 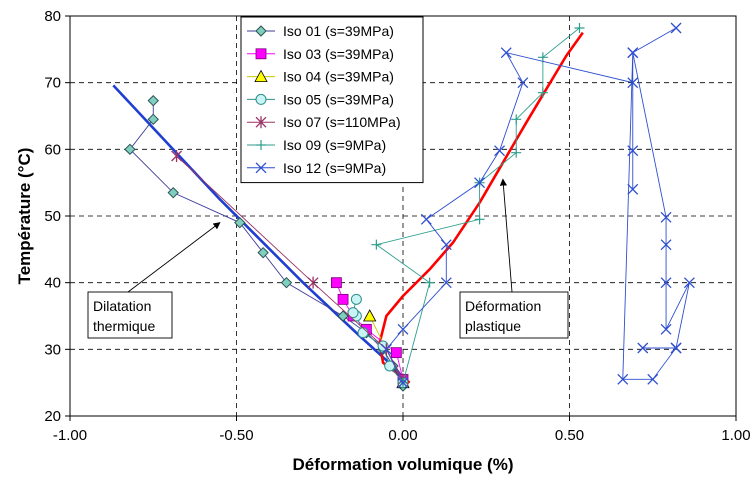 I want to click on y-tick-label: 40, so click(x=52, y=283).